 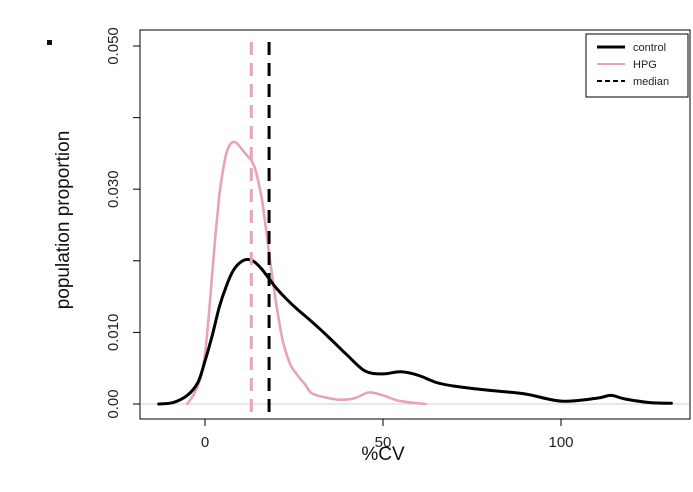 What do you see at coordinates (651, 82) in the screenshot?
I see `legend-label-median: median` at bounding box center [651, 82].